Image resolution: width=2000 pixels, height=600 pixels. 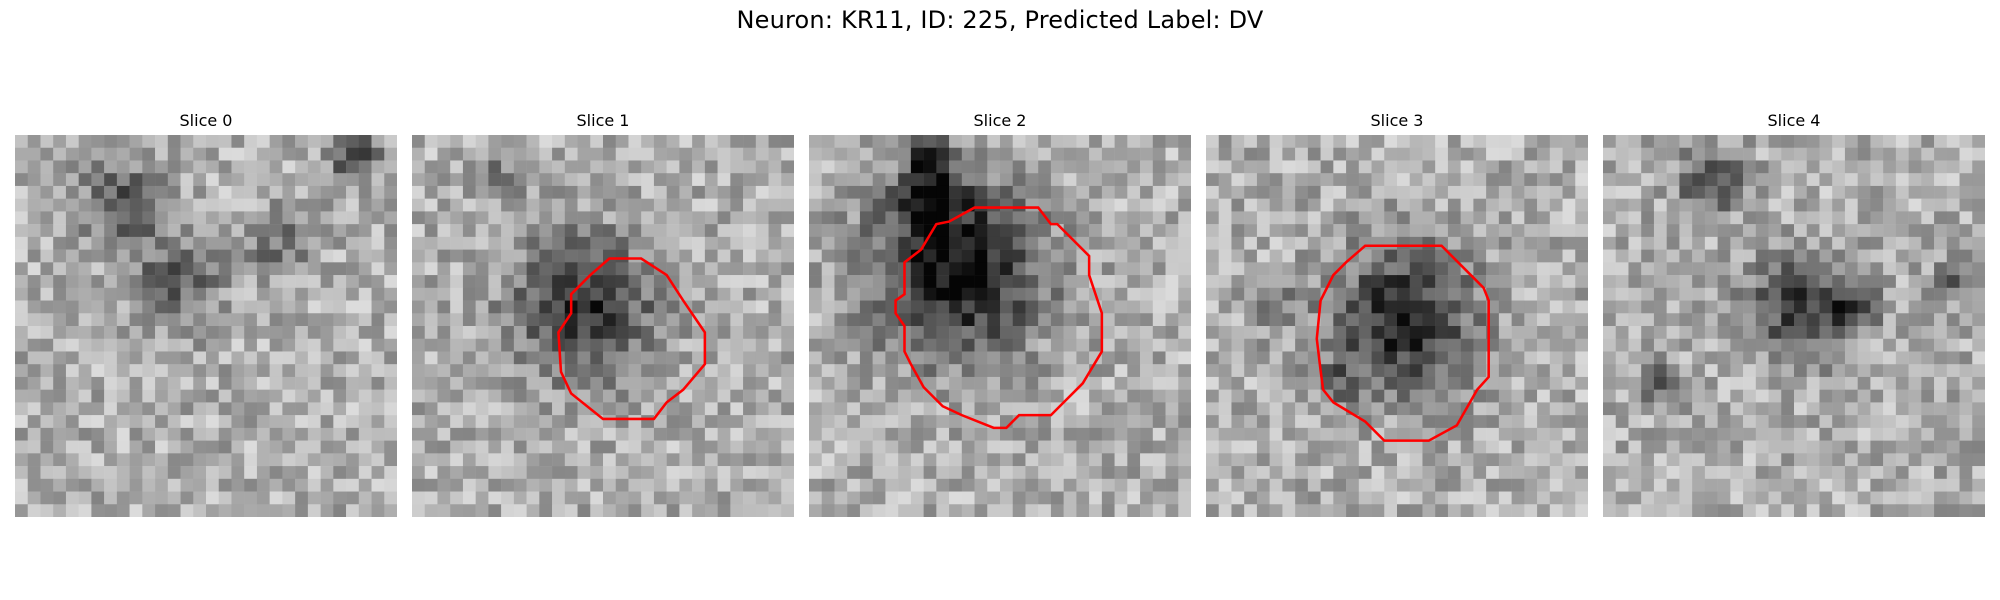 I want to click on slice-panel-1: Slice 1, so click(x=603, y=313).